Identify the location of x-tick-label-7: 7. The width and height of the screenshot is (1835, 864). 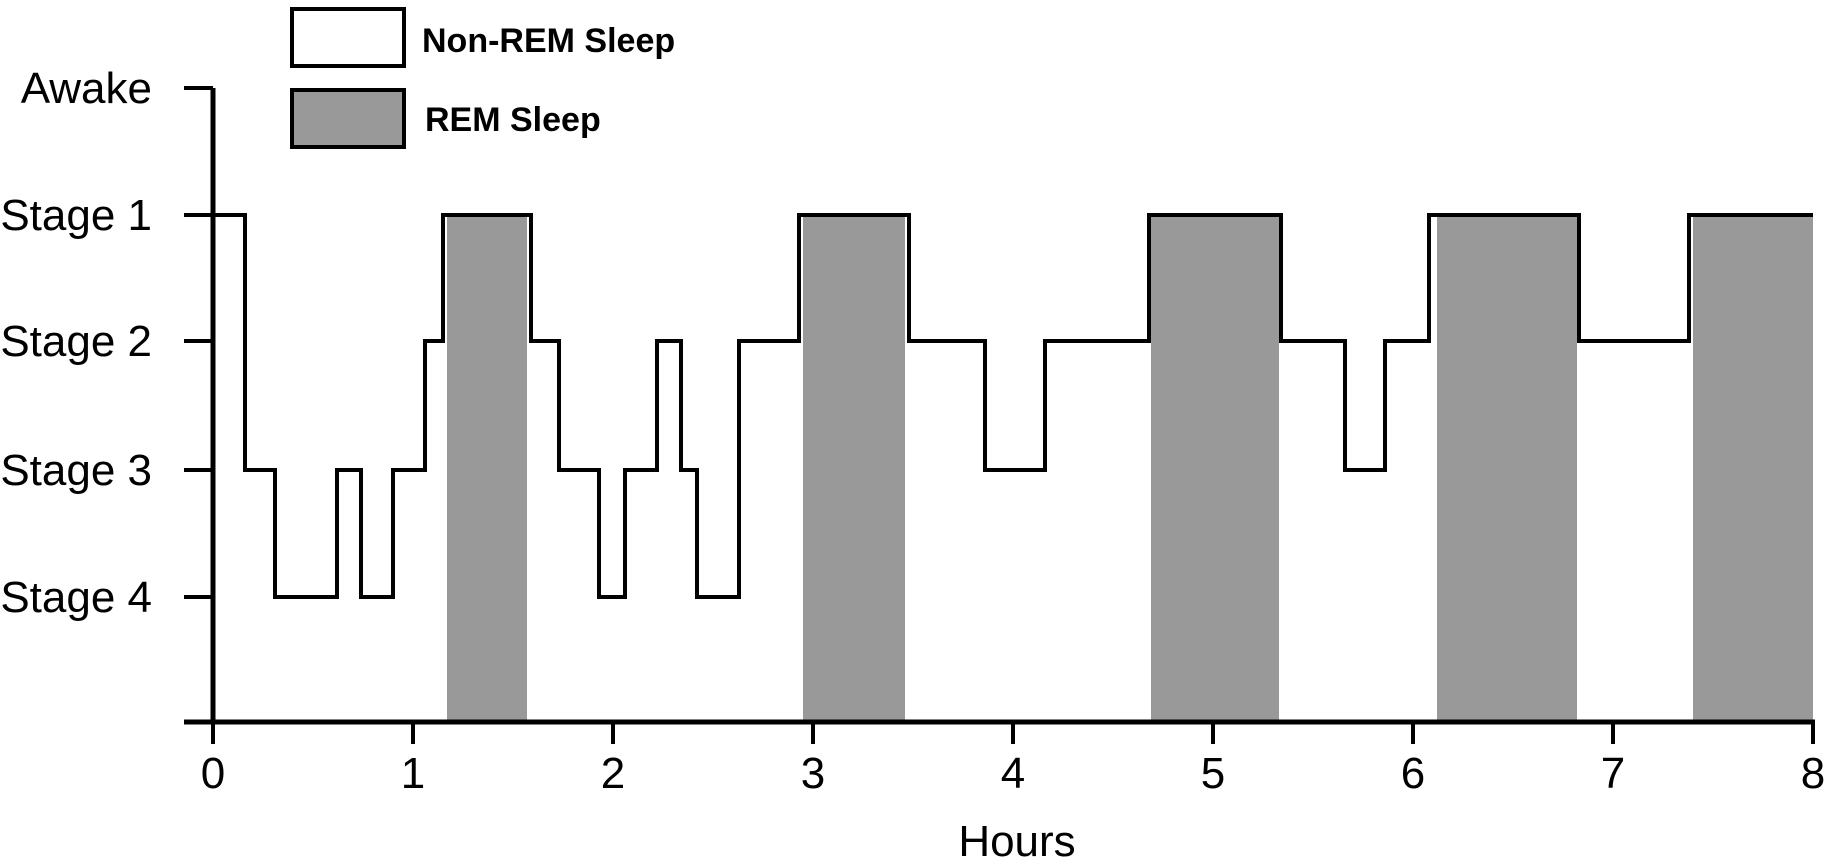
(1613, 773).